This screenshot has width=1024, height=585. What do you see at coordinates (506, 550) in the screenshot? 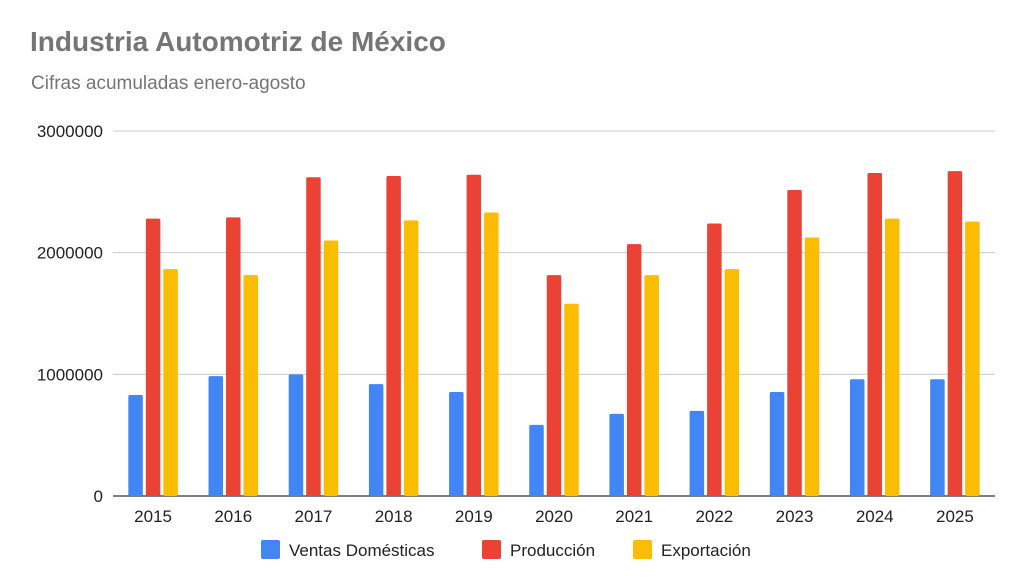
I see `legend: Ventas Domésticas Producción Exportación` at bounding box center [506, 550].